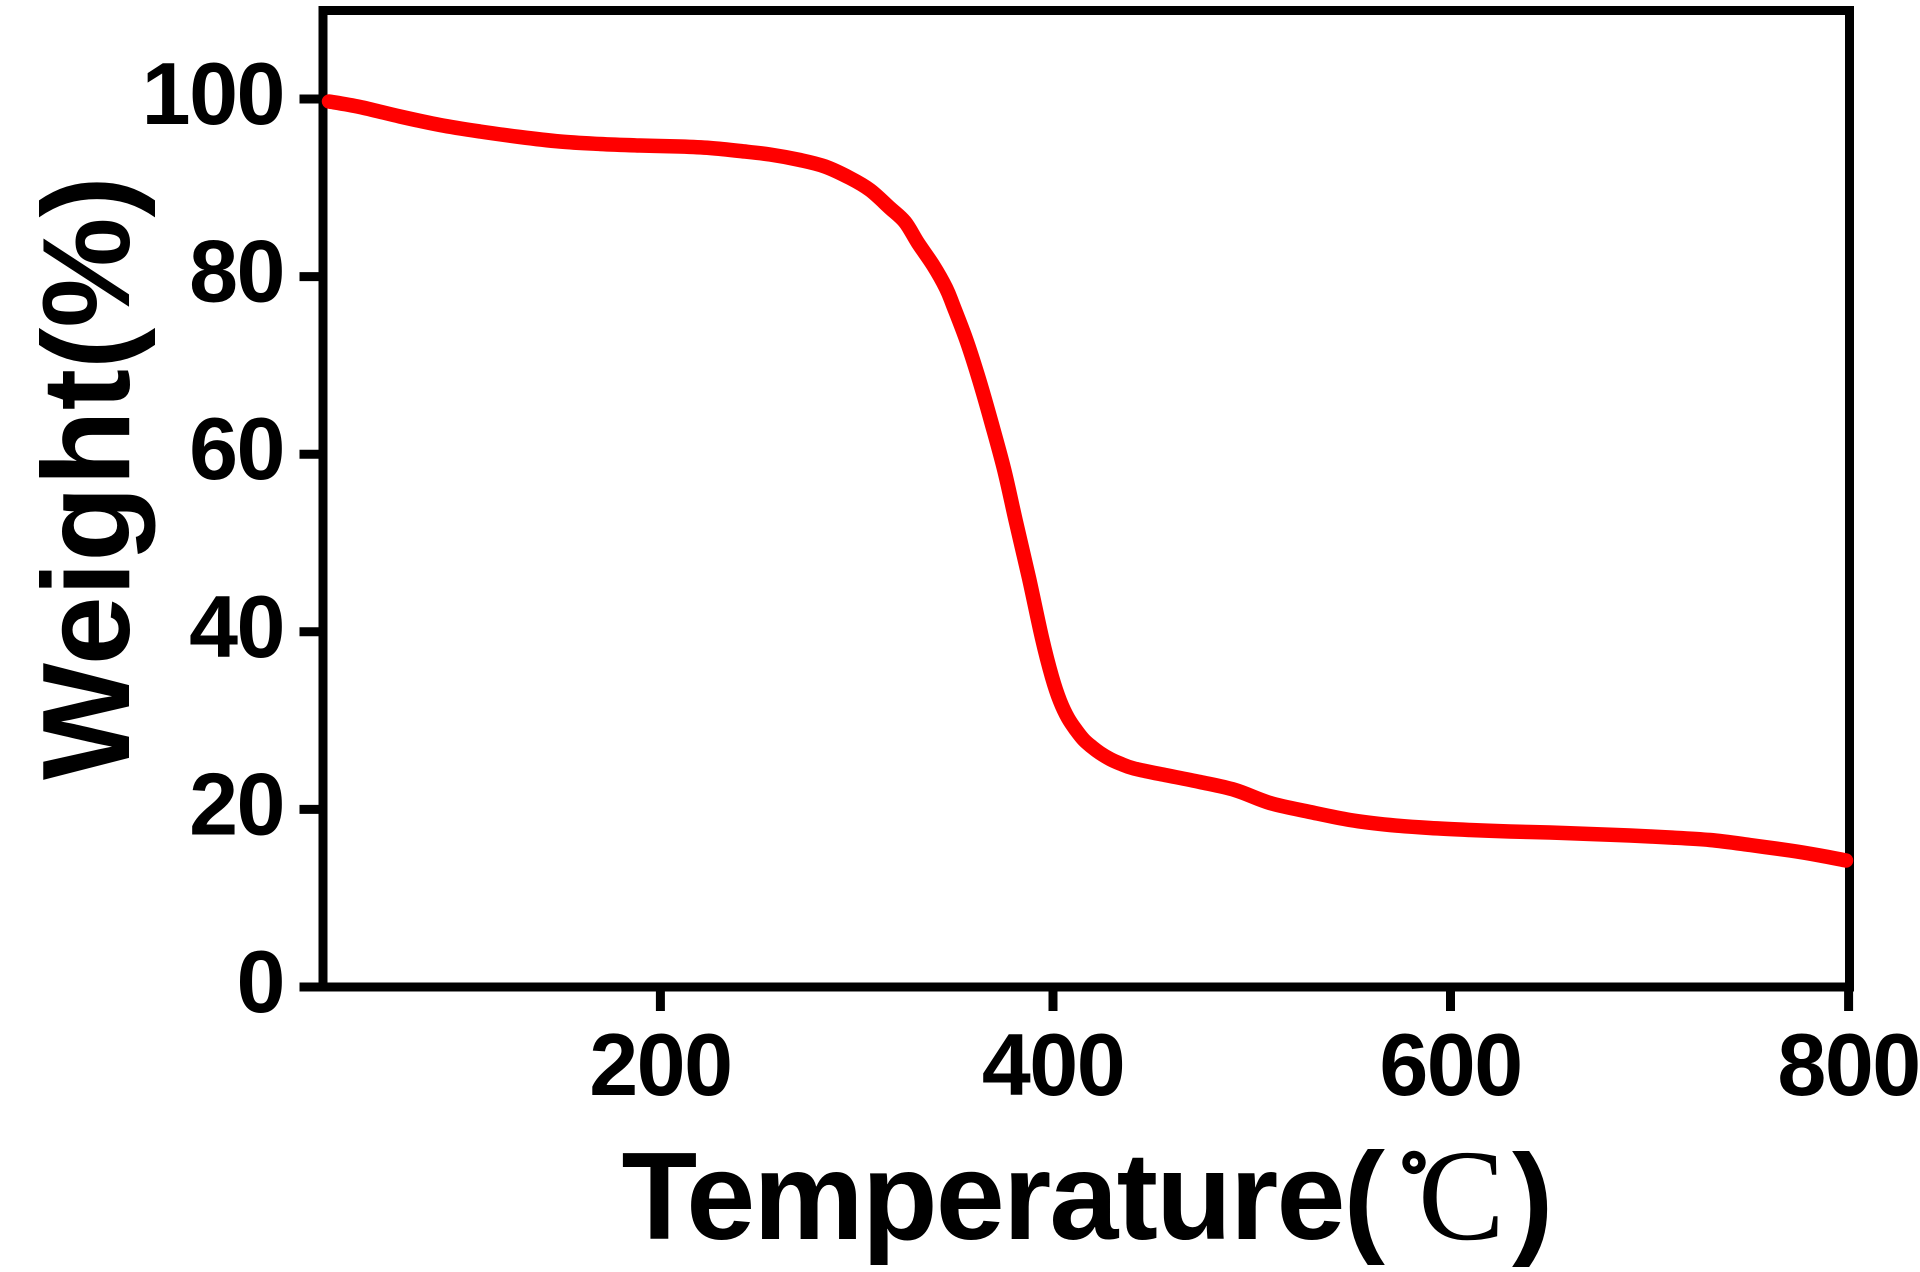 The image size is (1920, 1272). I want to click on svg-text: 100, so click(213, 93).